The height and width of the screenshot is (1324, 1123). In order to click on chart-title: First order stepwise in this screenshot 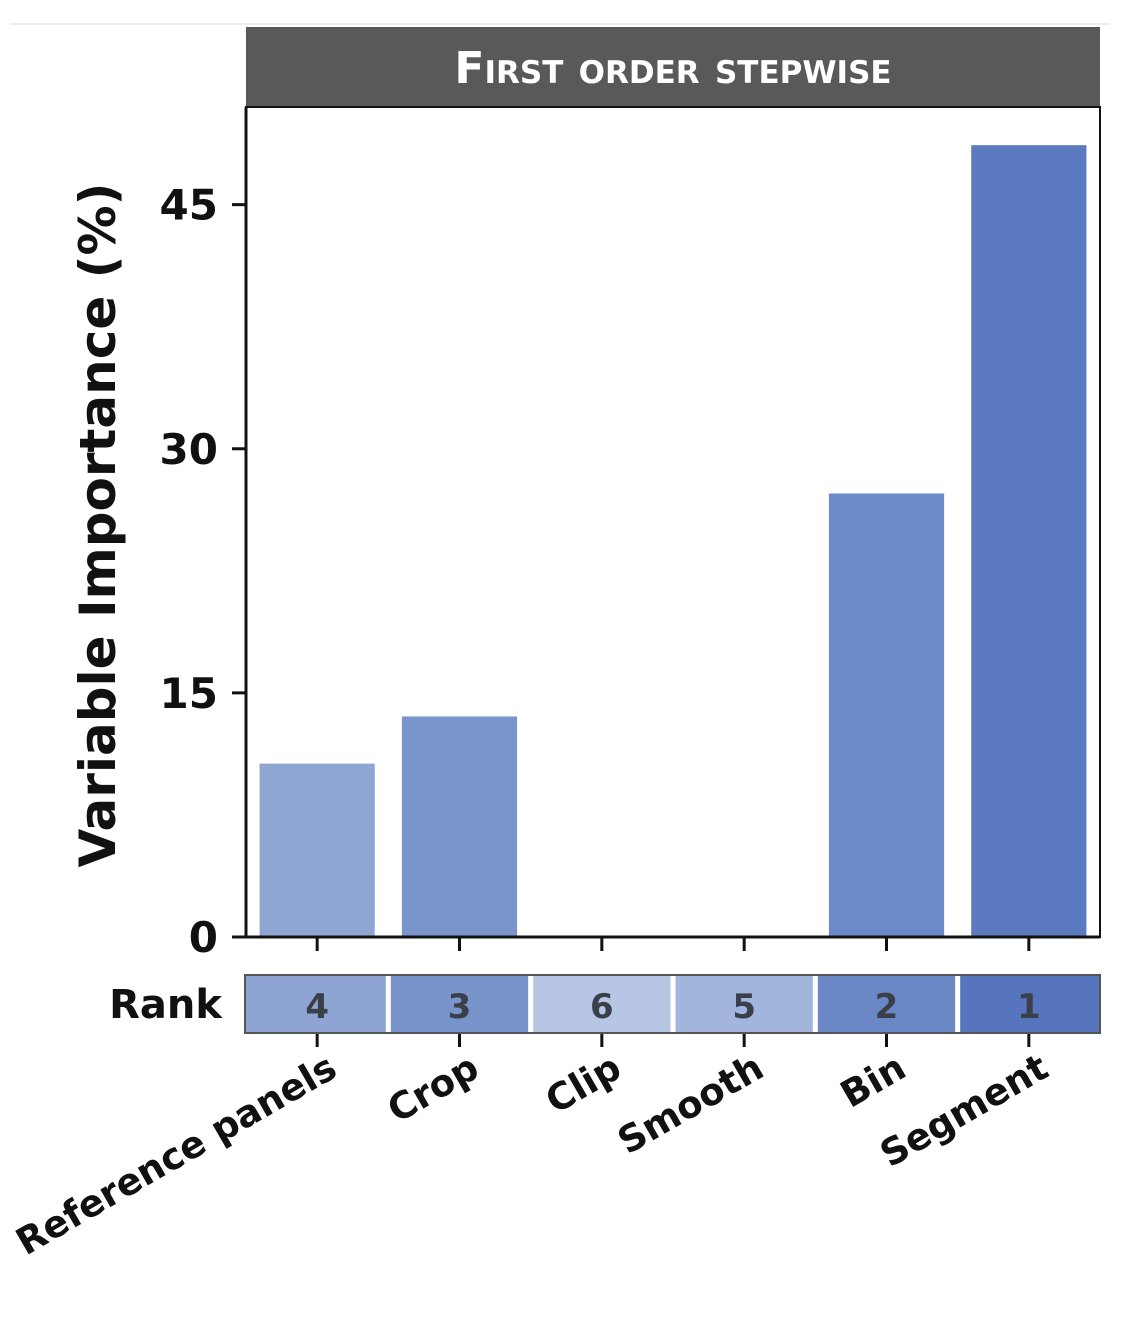, I will do `click(672, 68)`.